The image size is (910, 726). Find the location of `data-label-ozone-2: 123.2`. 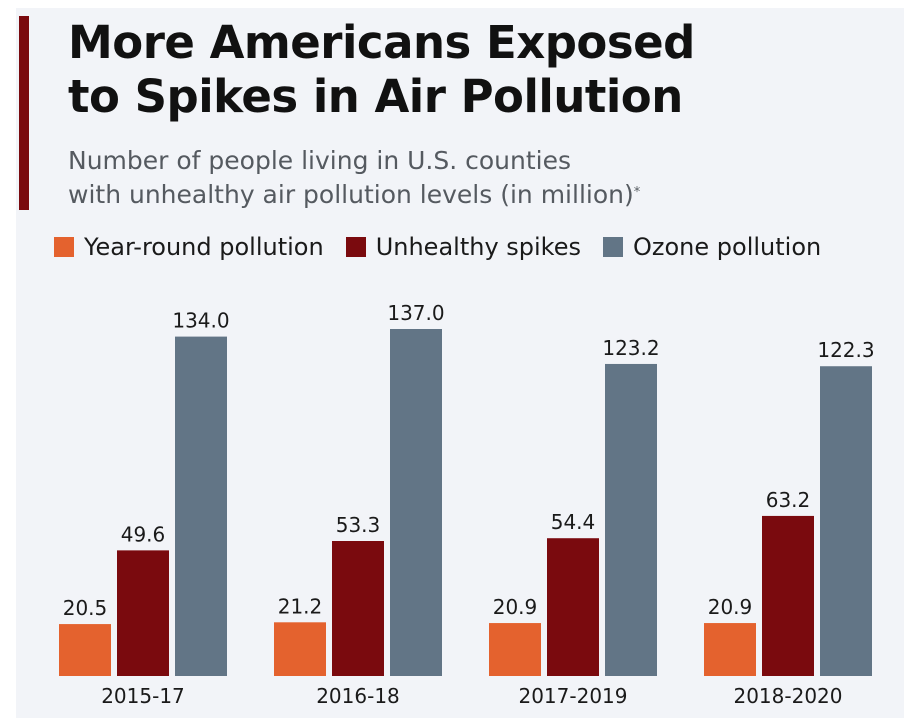

data-label-ozone-2: 123.2 is located at coordinates (630, 348).